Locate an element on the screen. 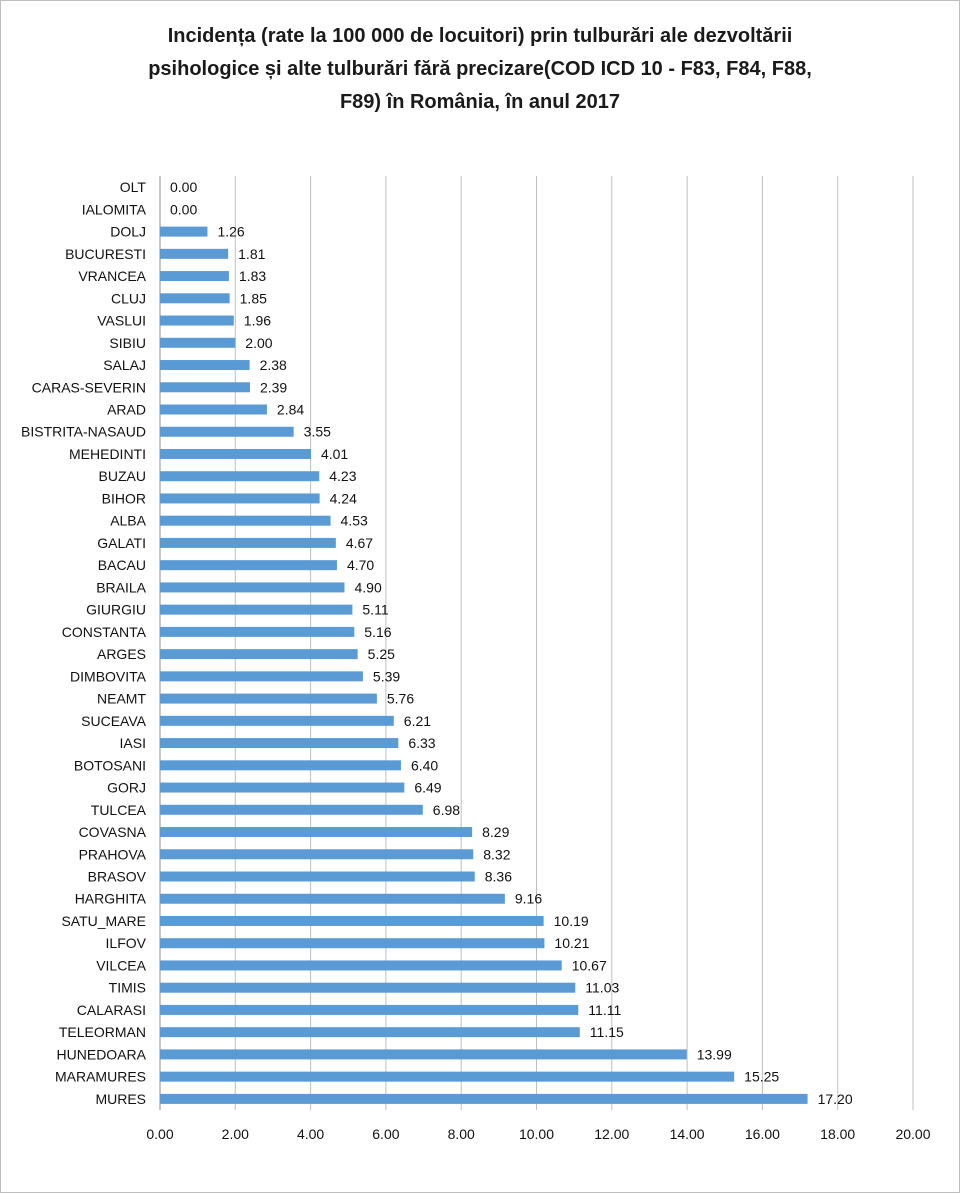 This screenshot has height=1193, width=960. x-tick-label: 0.00 is located at coordinates (159, 1134).